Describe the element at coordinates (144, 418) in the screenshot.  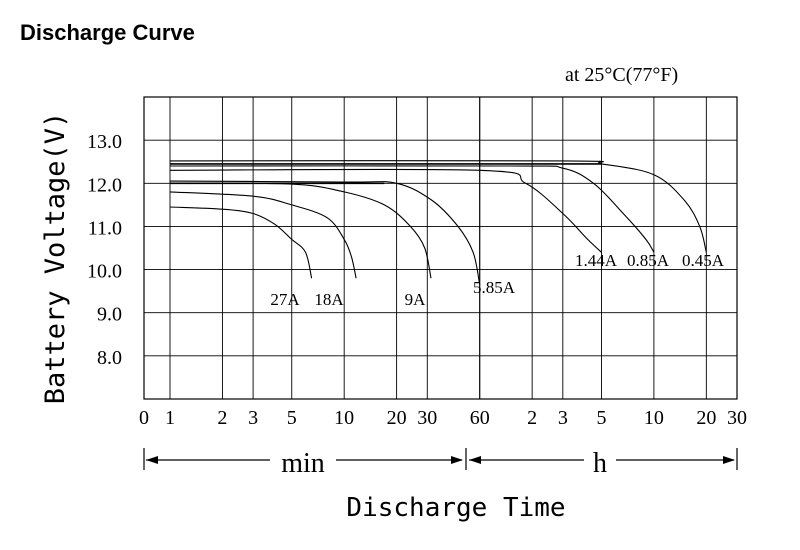
I see `x-tick-label: 0` at that location.